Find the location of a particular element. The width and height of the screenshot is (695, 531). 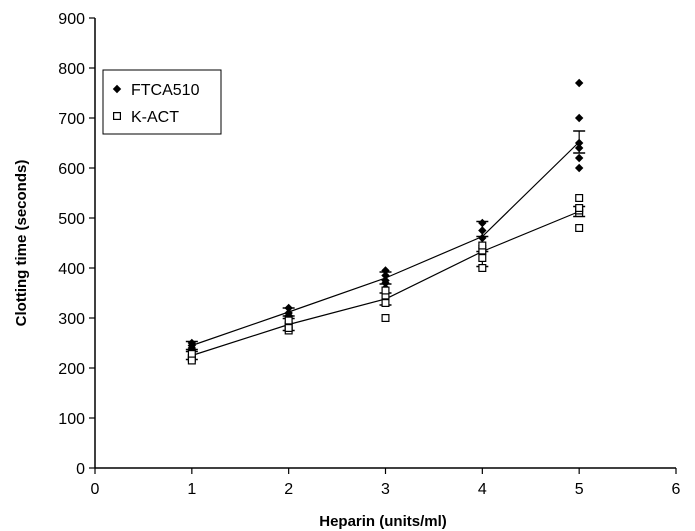

y-tick-label: 400 is located at coordinates (71, 269).